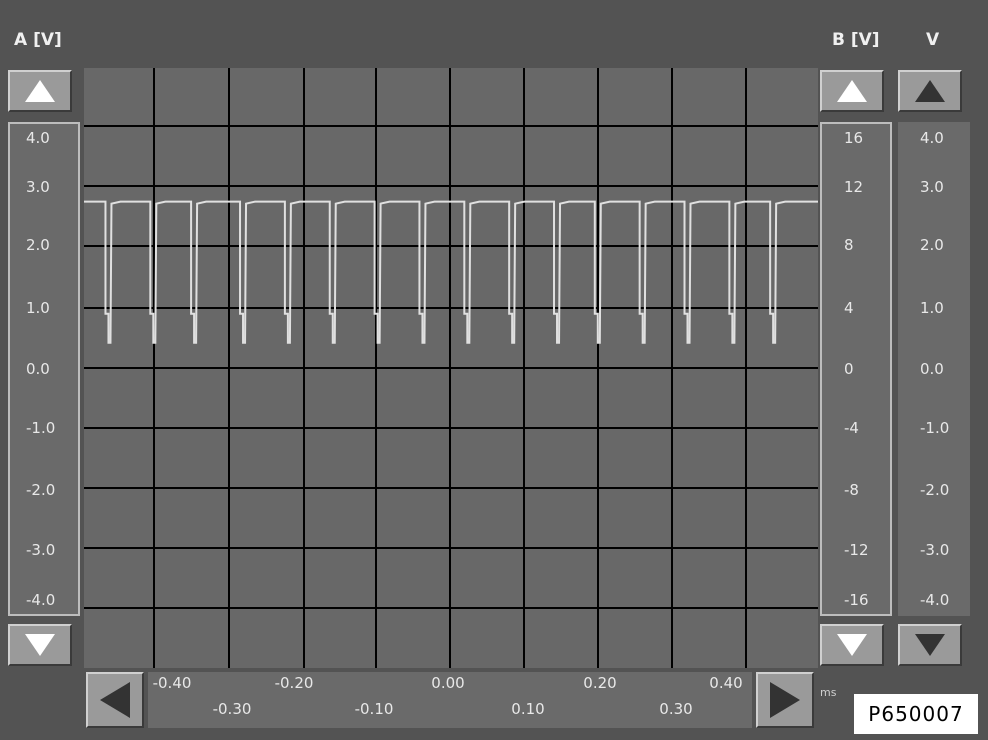 This screenshot has width=988, height=740. What do you see at coordinates (450, 700) in the screenshot?
I see `x-axis-scale: -0.40 -0.20 0.00 0.20 0.40 -0.30 -0.10 0.10 0.30` at bounding box center [450, 700].